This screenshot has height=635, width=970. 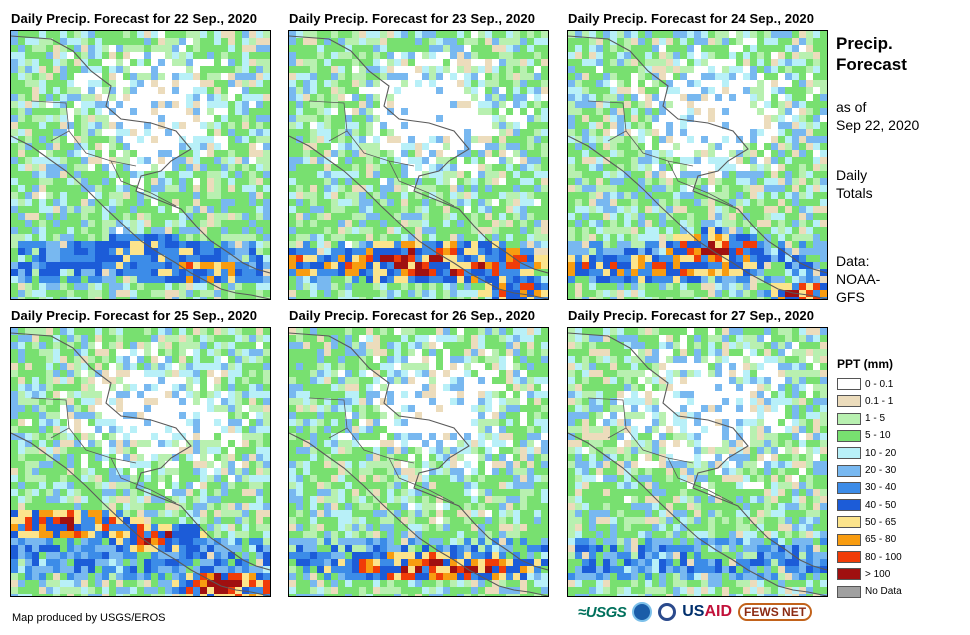 What do you see at coordinates (853, 261) in the screenshot?
I see `data-source-line1: Data:` at bounding box center [853, 261].